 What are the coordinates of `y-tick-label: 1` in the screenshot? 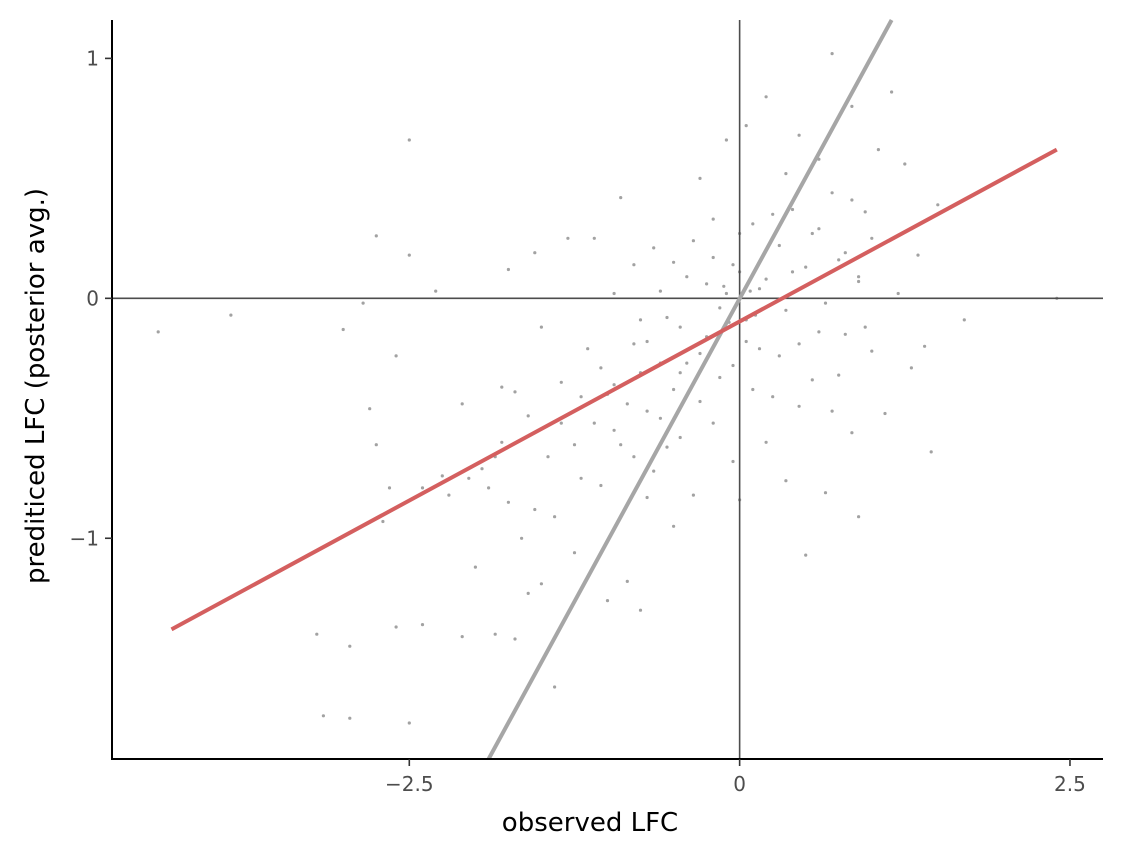 It's located at (92, 58).